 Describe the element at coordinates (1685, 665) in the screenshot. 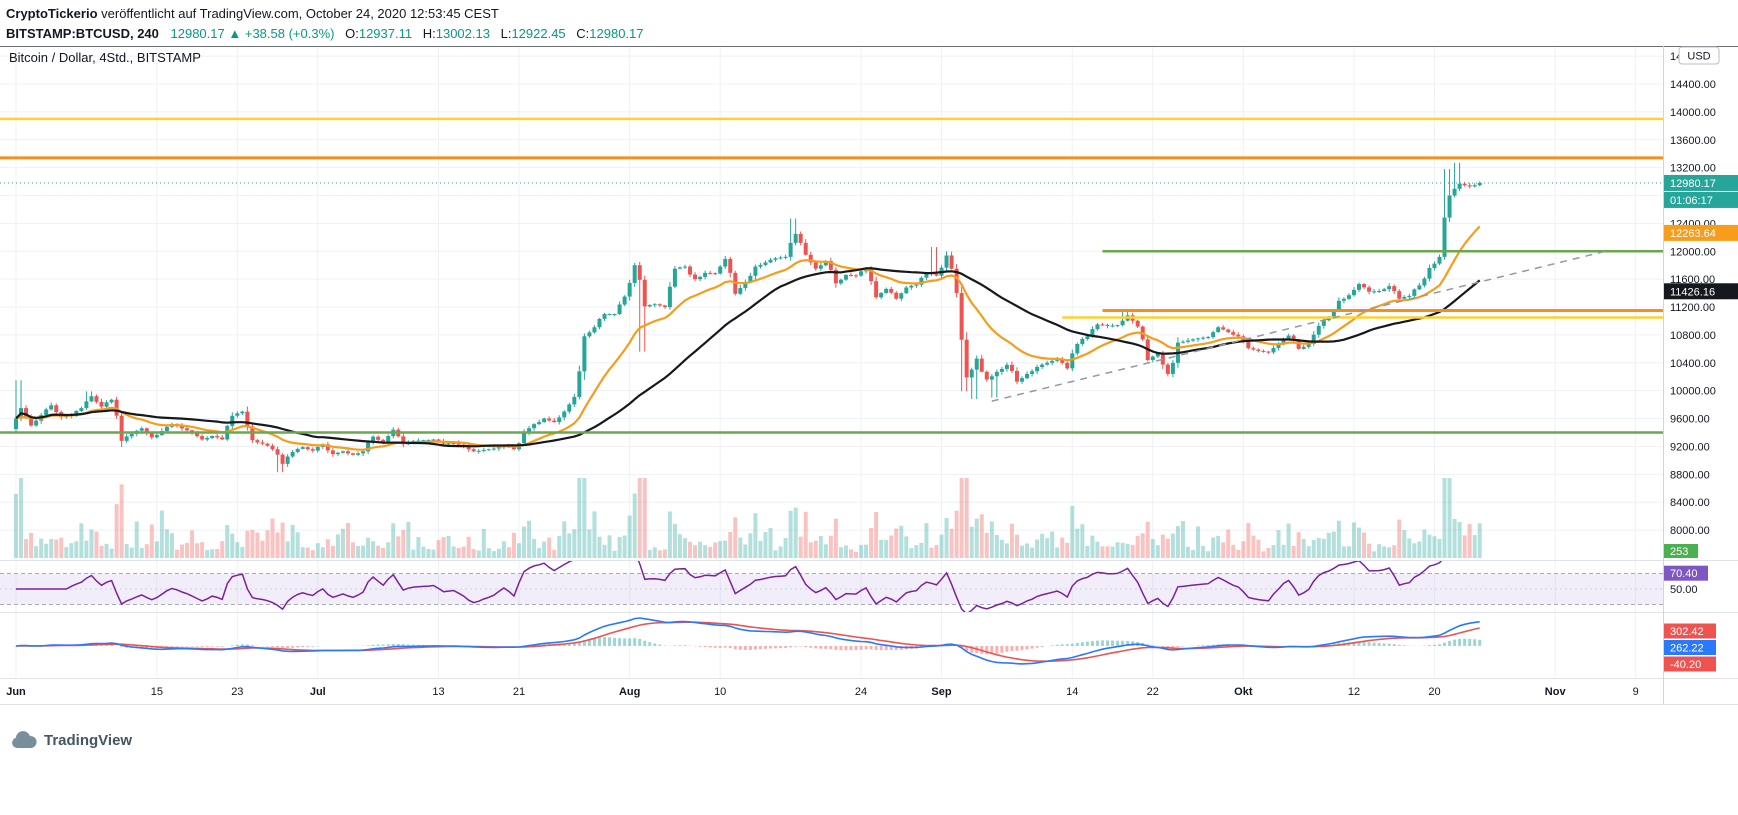

I see `svg-text: -40.20` at that location.